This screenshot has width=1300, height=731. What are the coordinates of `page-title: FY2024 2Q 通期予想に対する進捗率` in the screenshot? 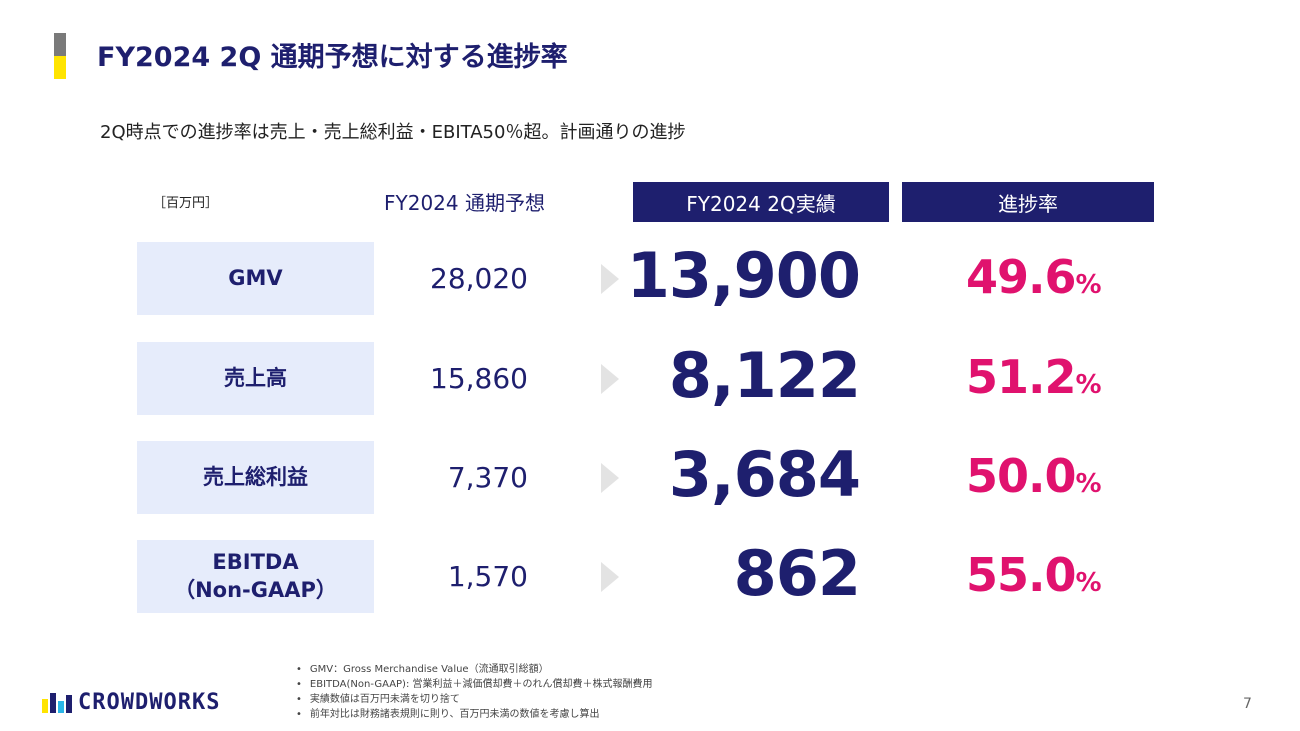 It's located at (332, 57).